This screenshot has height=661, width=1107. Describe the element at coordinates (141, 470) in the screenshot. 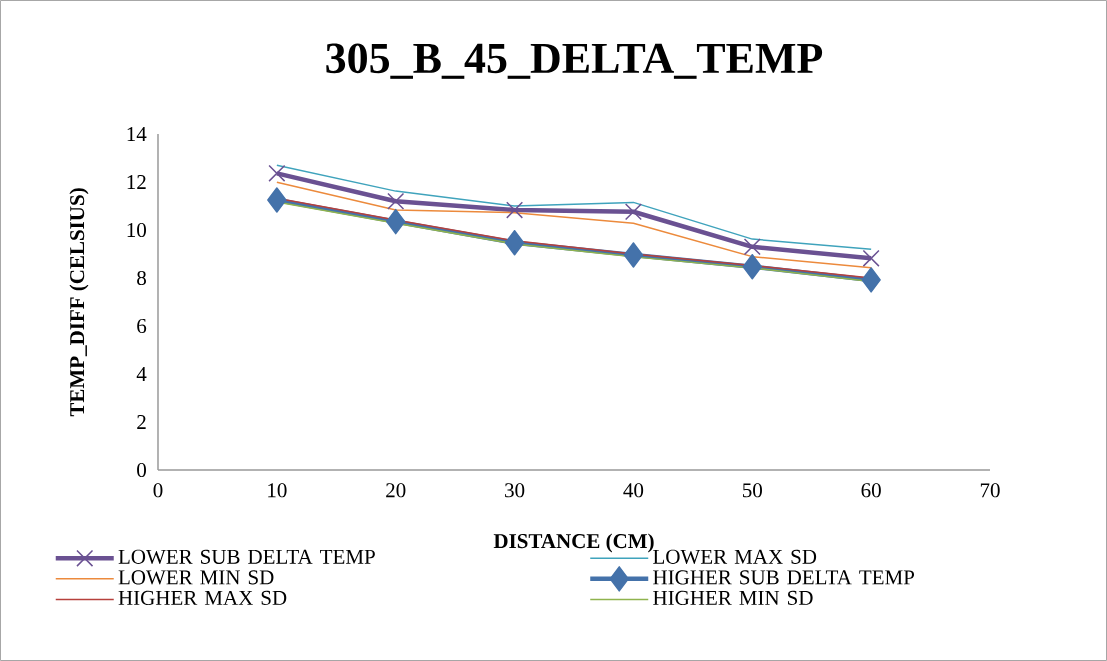

I see `y-tick-label: 0` at that location.